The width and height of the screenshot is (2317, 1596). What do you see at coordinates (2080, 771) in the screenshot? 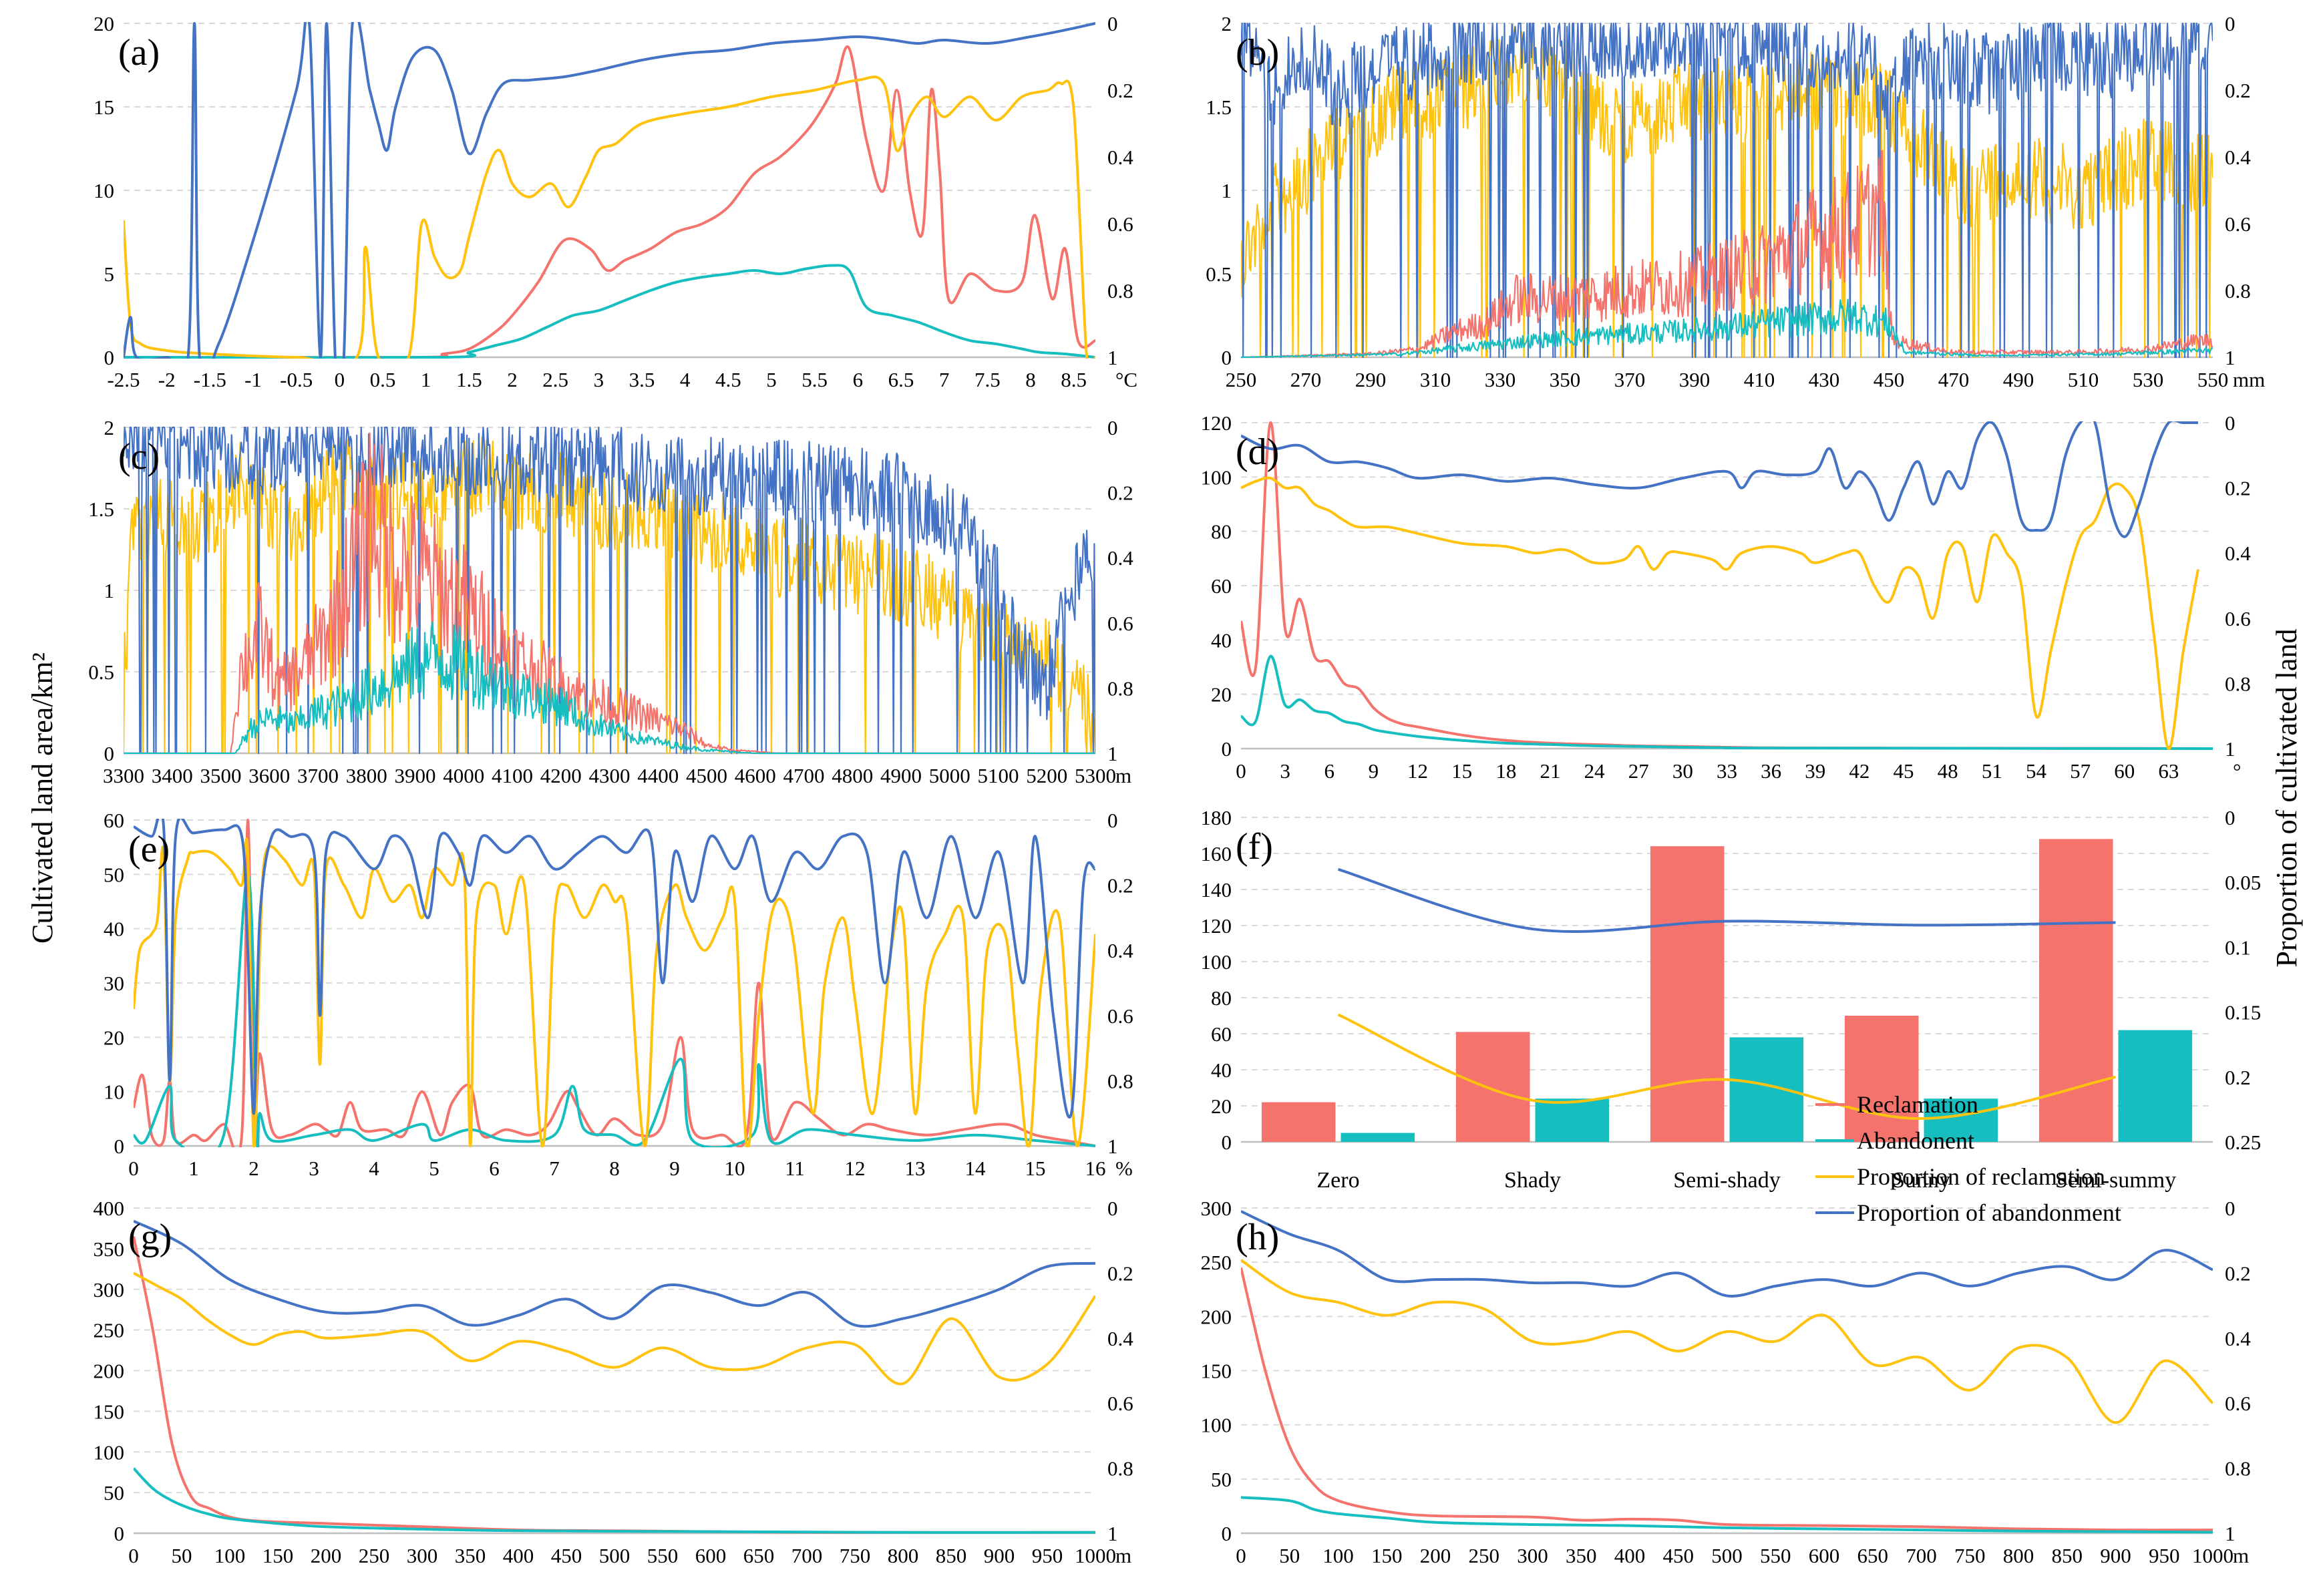
I see `x-tick-label: 57` at bounding box center [2080, 771].